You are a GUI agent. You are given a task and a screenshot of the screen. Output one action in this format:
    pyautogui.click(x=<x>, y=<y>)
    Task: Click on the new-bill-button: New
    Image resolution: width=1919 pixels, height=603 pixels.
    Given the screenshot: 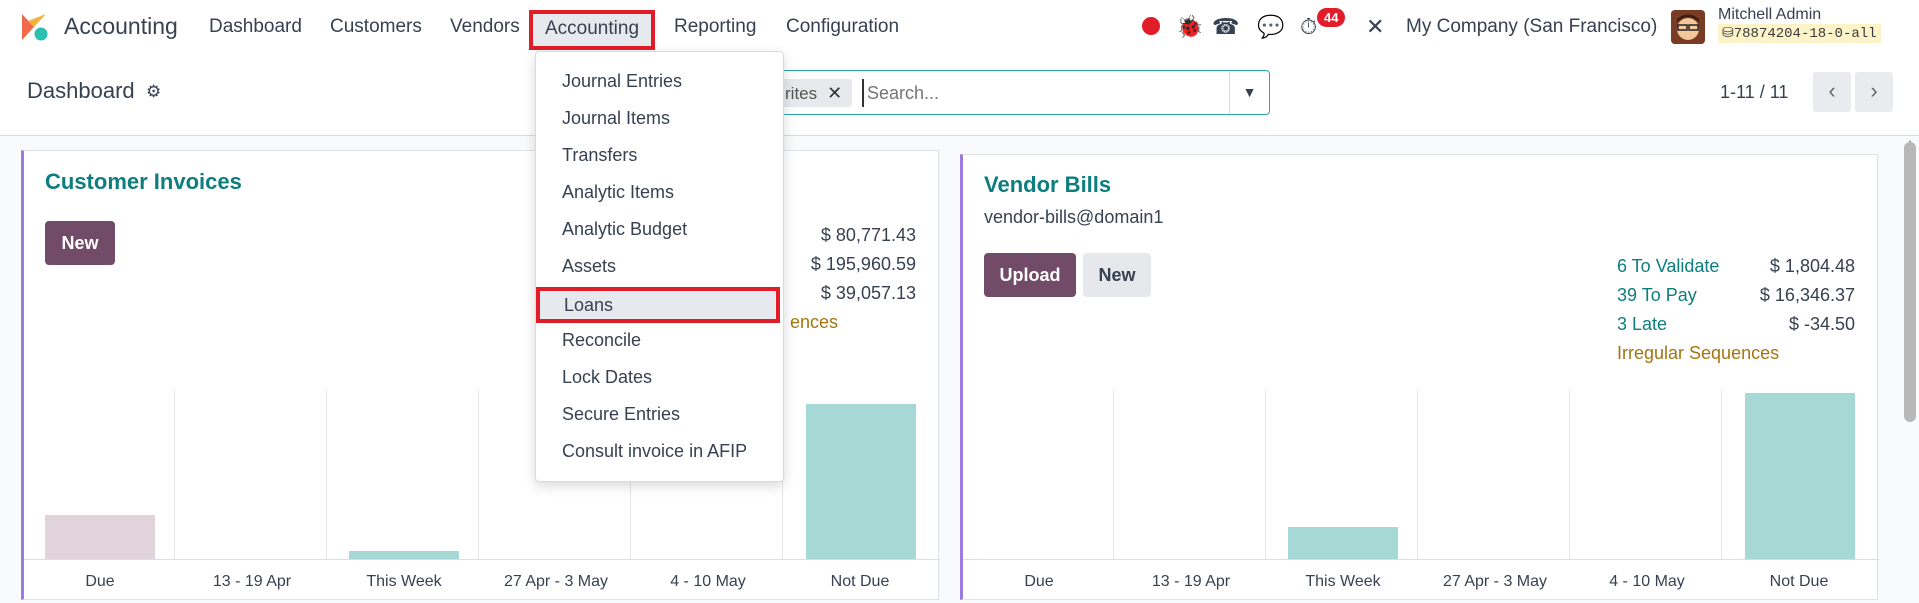 What is the action you would take?
    pyautogui.click(x=1117, y=275)
    